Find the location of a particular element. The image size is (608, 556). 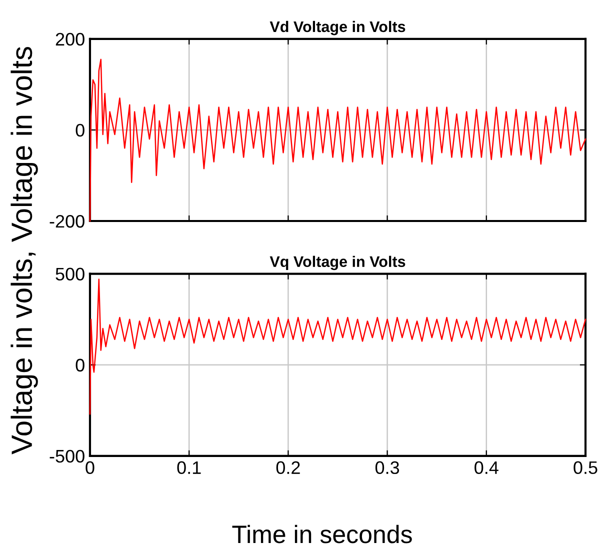

x-tick-label: 0.3 is located at coordinates (387, 467).